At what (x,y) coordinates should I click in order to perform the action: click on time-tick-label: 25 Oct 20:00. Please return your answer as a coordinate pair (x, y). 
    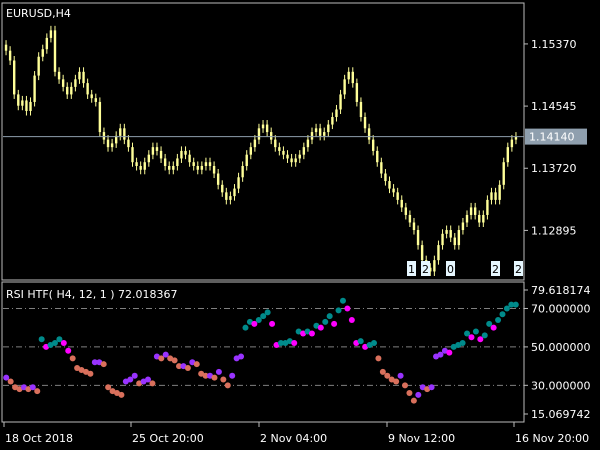
    Looking at the image, I should click on (168, 438).